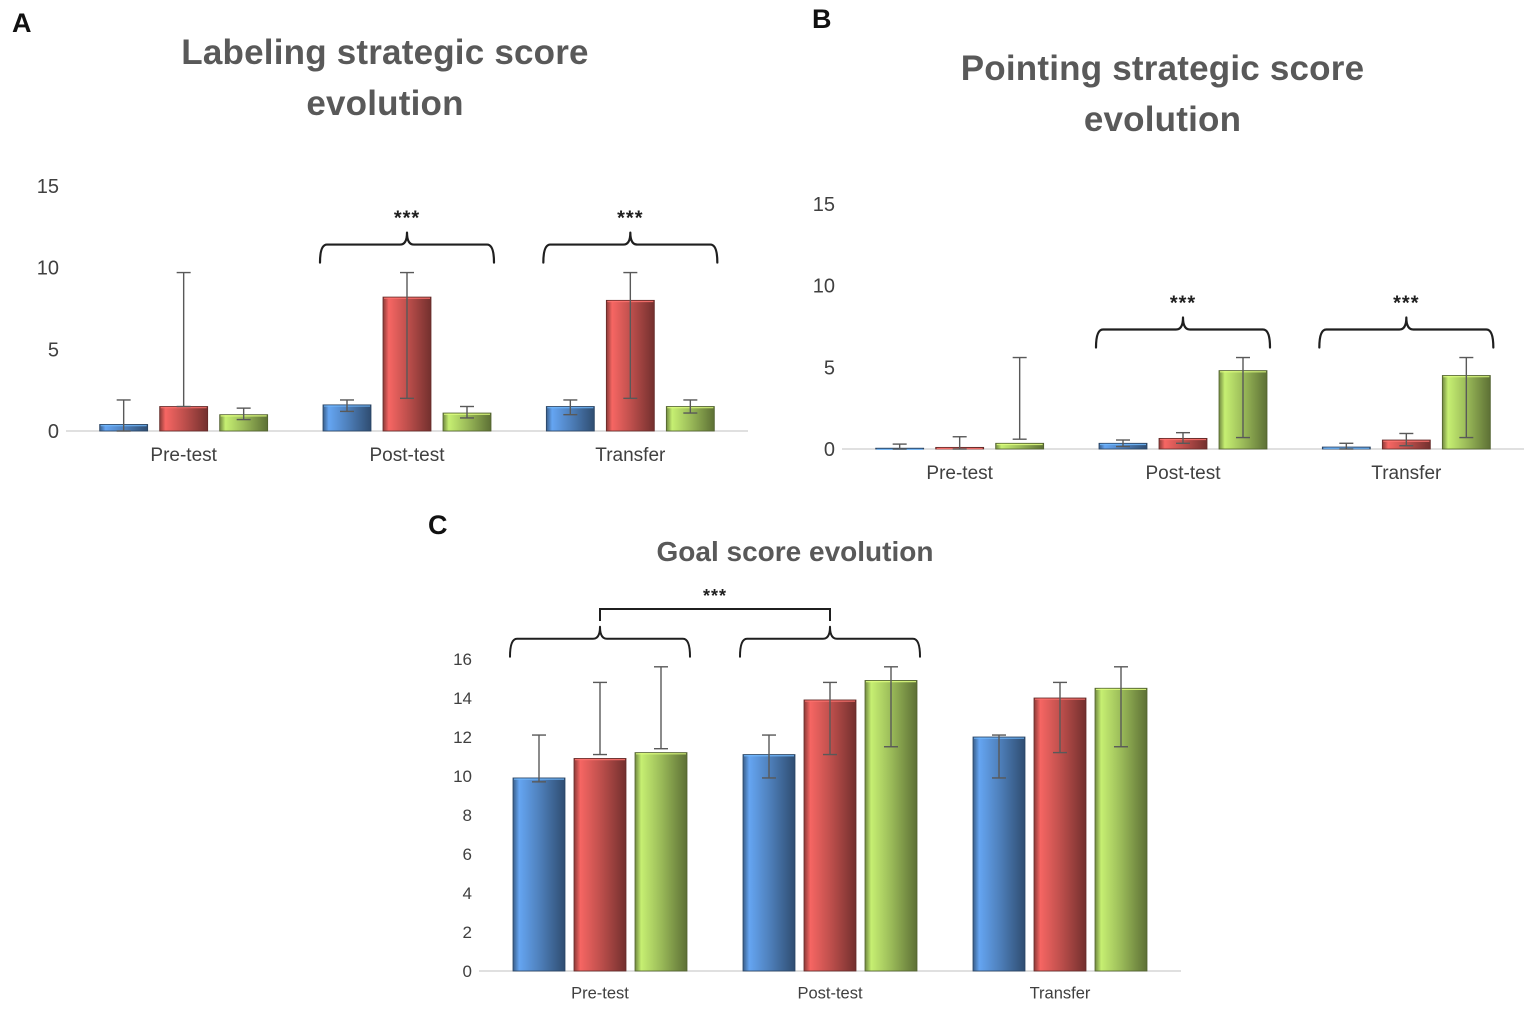  What do you see at coordinates (467, 932) in the screenshot?
I see `y-tick-label: 2` at bounding box center [467, 932].